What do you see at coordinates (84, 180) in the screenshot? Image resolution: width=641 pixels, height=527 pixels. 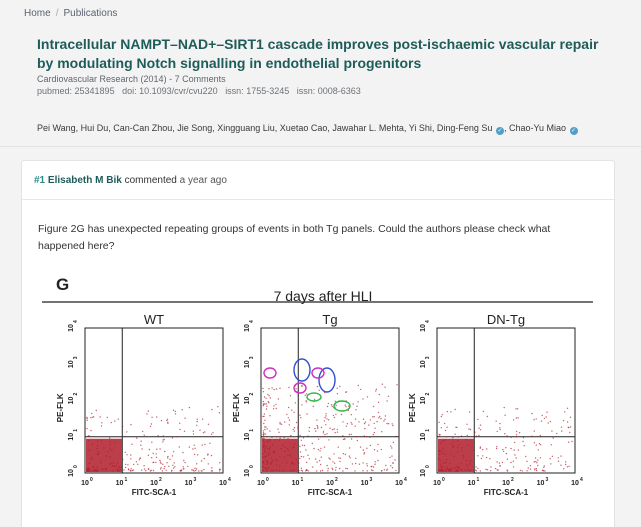 I see `comment-author: Elisabeth M Bik` at bounding box center [84, 180].